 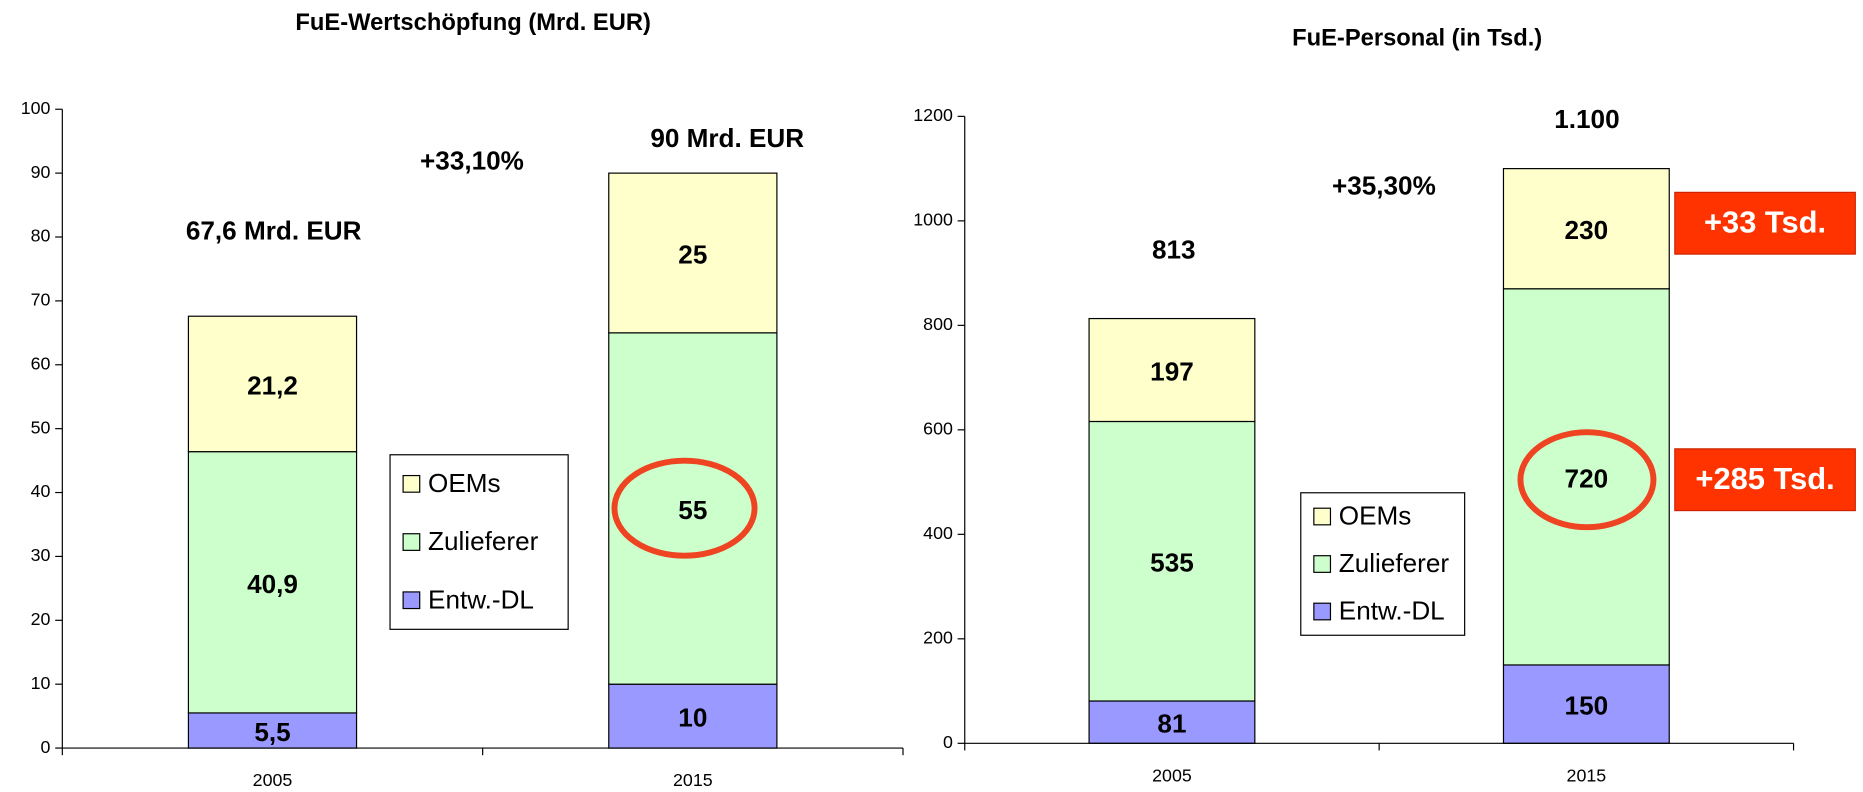 I want to click on y-tick-label: 200, so click(x=938, y=638).